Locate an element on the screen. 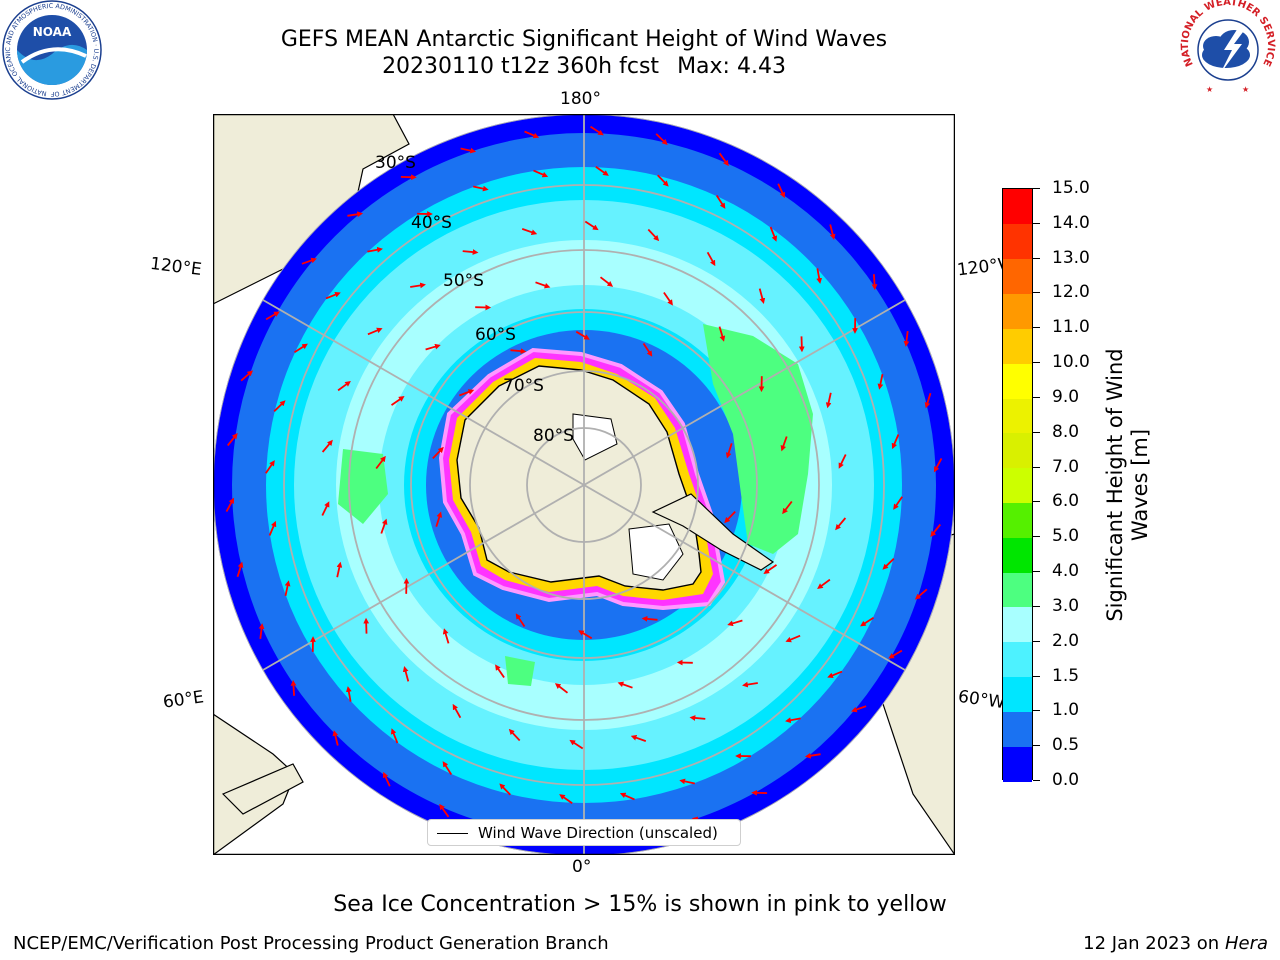  lat-label-40s: 40°S is located at coordinates (431, 223).